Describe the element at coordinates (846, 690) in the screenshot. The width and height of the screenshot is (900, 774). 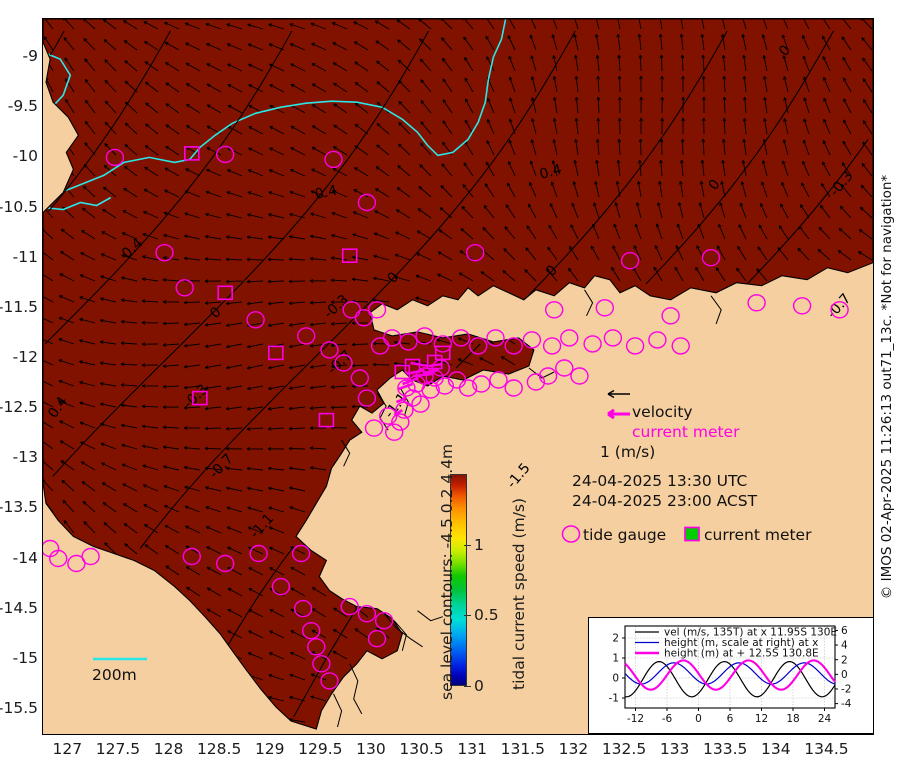
I see `inset-right-tick-label: -2` at that location.